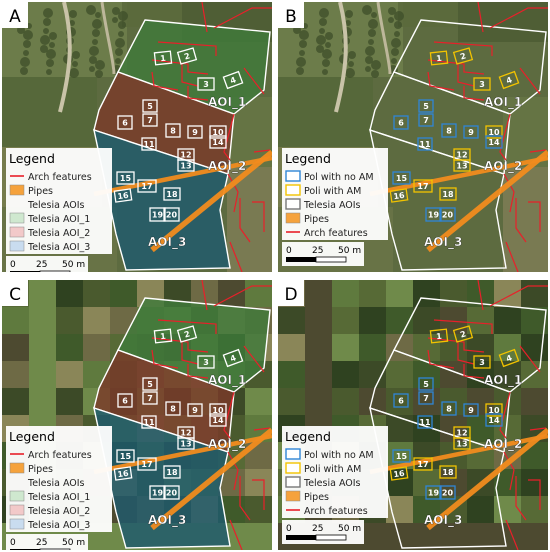 The height and width of the screenshot is (552, 550). I want to click on polygon-14: 14, so click(494, 420).